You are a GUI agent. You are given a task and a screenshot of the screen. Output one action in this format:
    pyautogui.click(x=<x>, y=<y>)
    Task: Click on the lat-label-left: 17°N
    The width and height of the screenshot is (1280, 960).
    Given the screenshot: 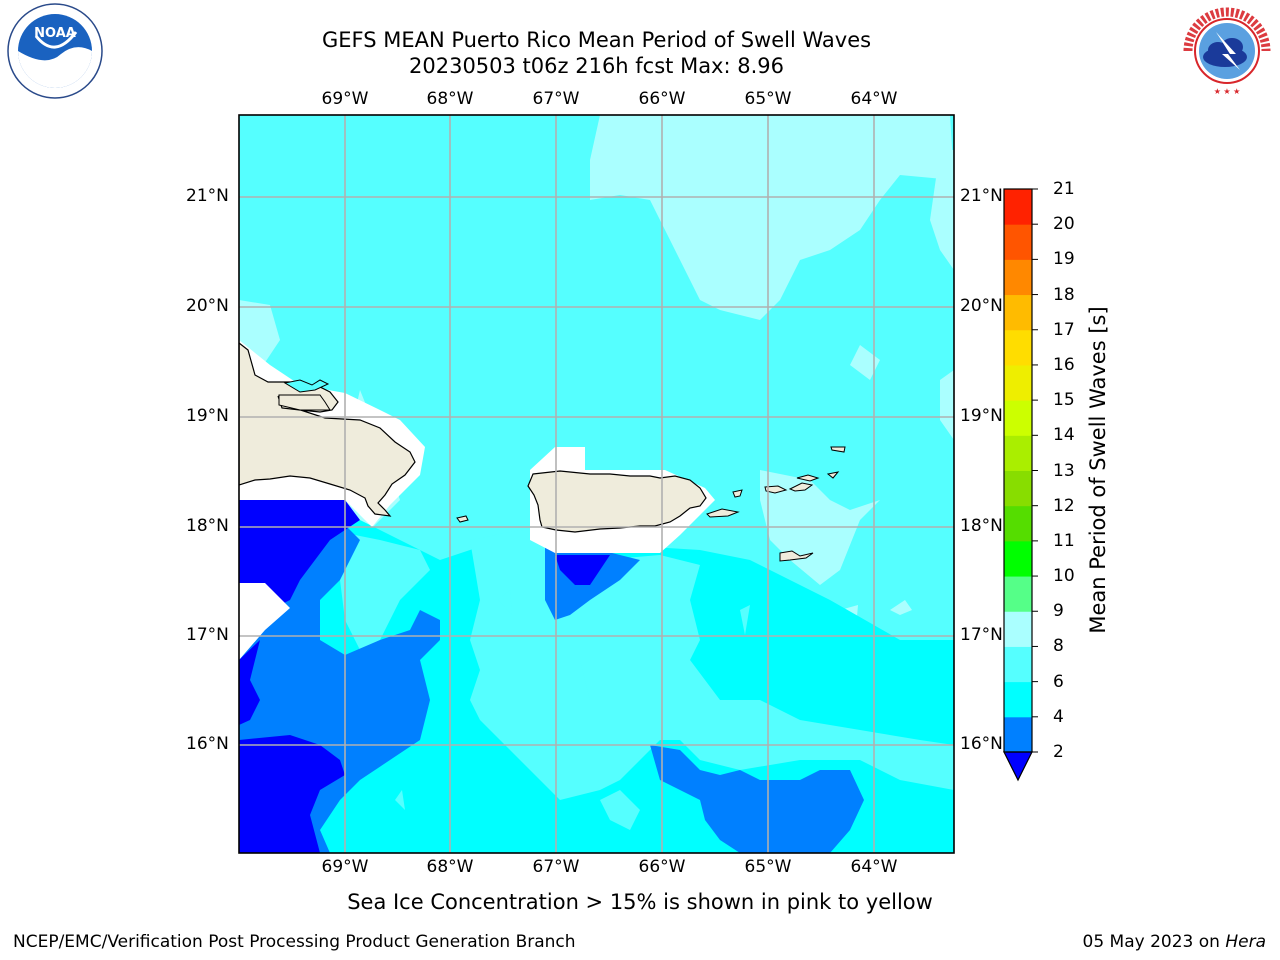 What is the action you would take?
    pyautogui.click(x=207, y=635)
    